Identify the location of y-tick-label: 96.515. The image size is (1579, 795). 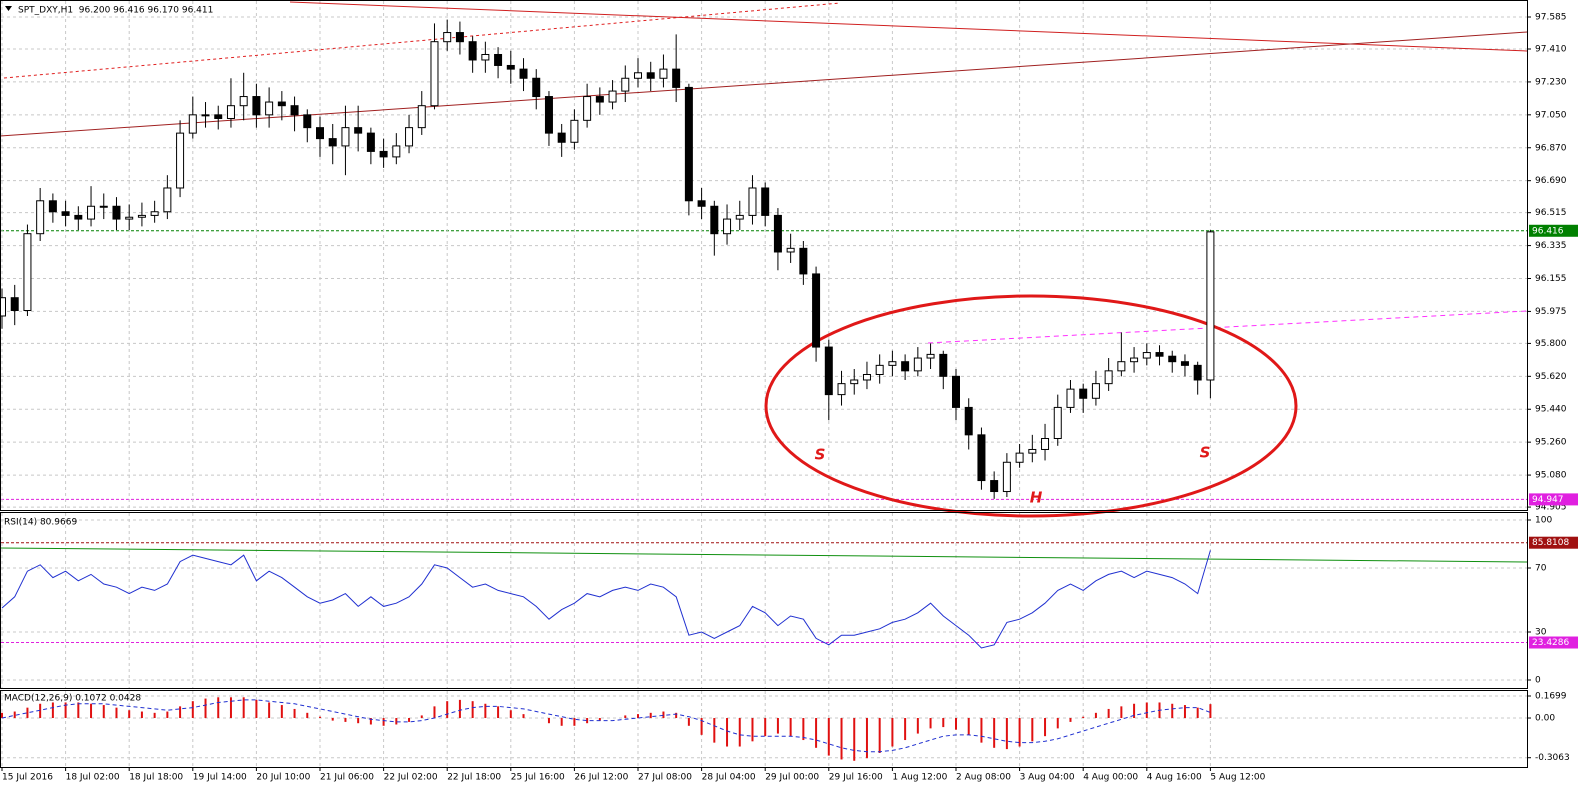
(1551, 213).